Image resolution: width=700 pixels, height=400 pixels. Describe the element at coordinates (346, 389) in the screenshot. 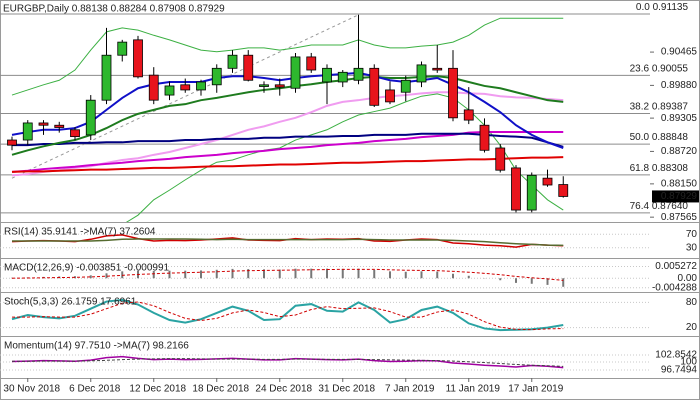

I see `x-tick-label: 31 Dec 2018` at that location.